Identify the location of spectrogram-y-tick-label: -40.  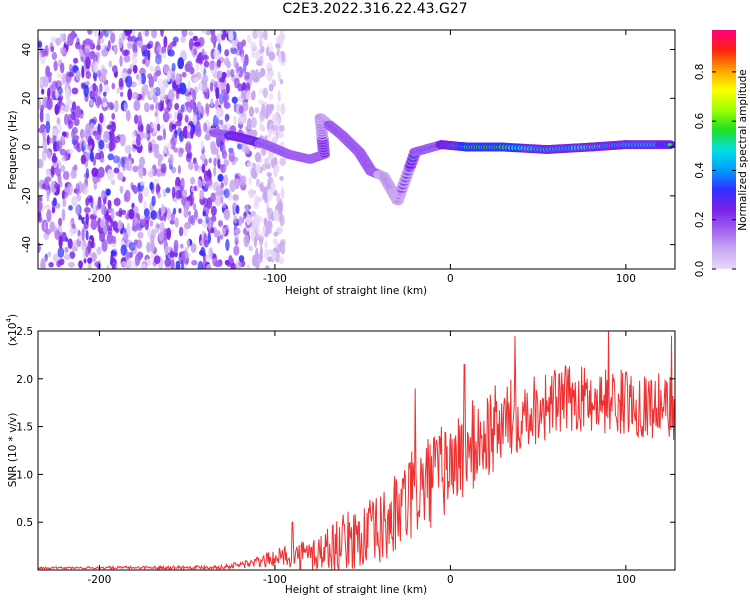
(27, 244).